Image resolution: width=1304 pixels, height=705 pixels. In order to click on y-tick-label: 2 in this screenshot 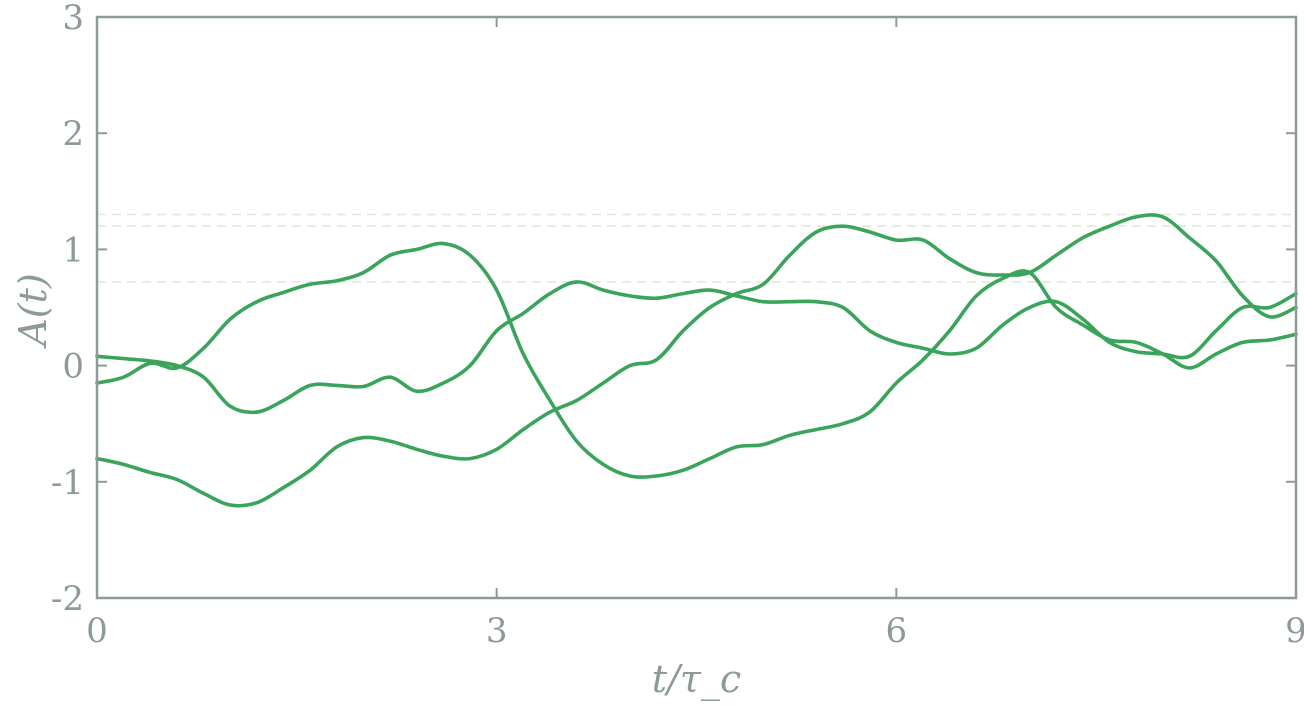, I will do `click(73, 134)`.